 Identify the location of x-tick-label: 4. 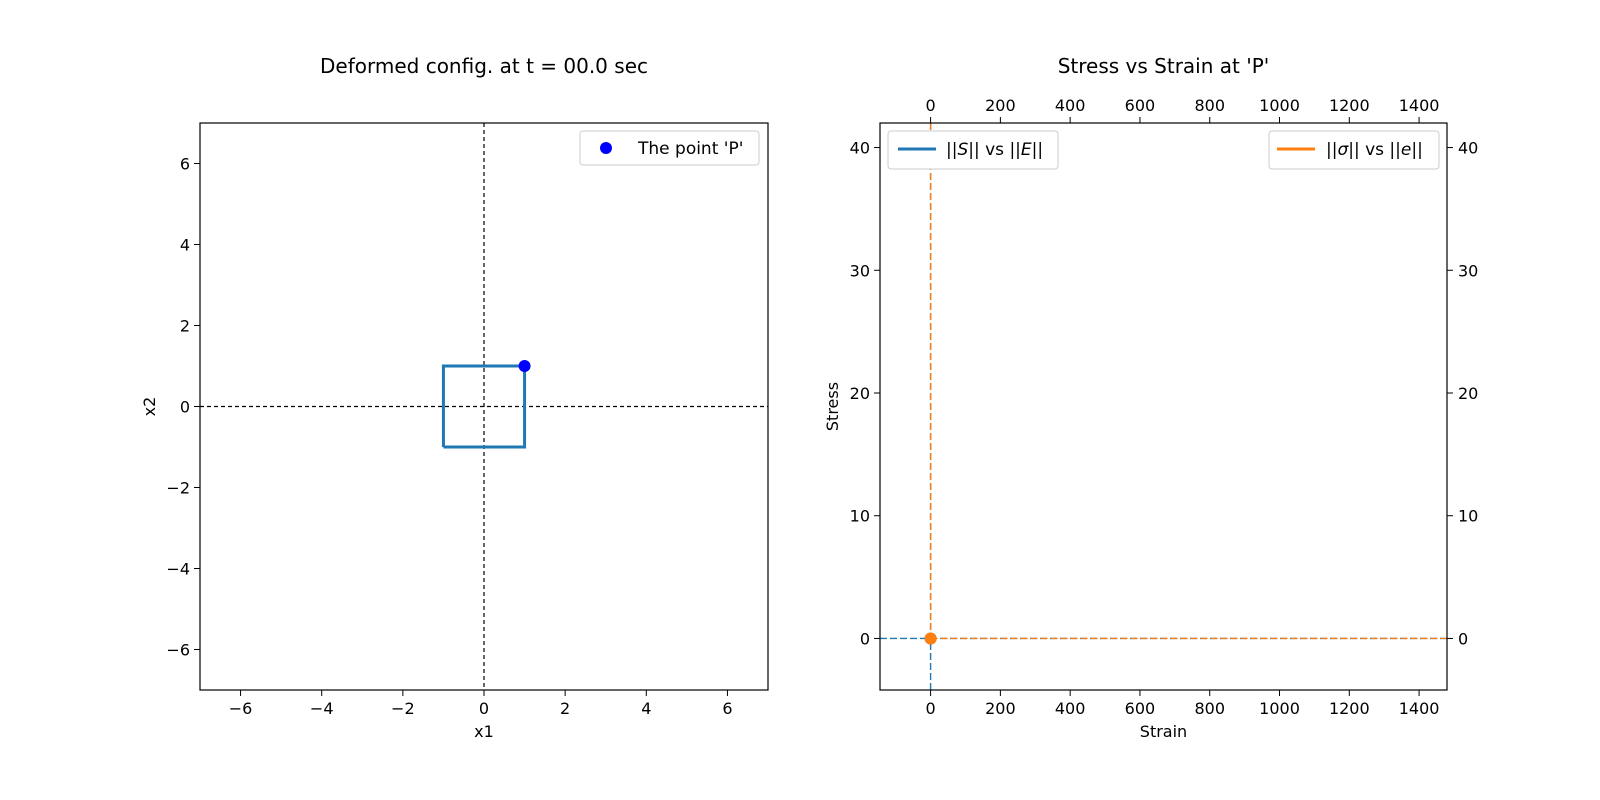
(646, 708).